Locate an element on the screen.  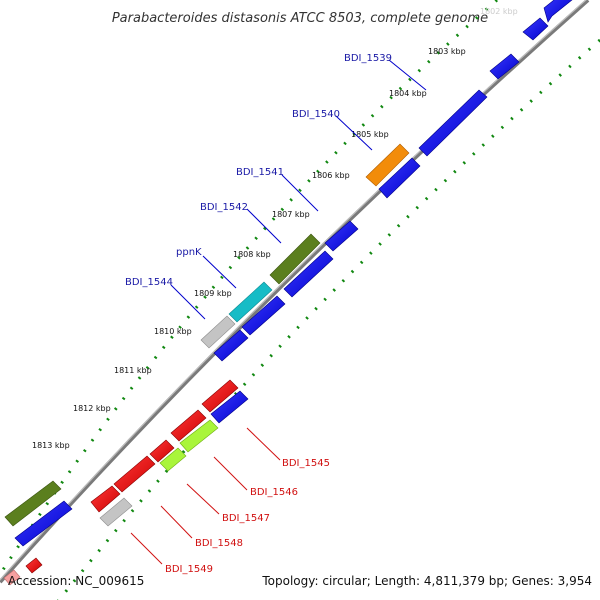
tick-label-1810: 1810 kbp is located at coordinates (173, 331).